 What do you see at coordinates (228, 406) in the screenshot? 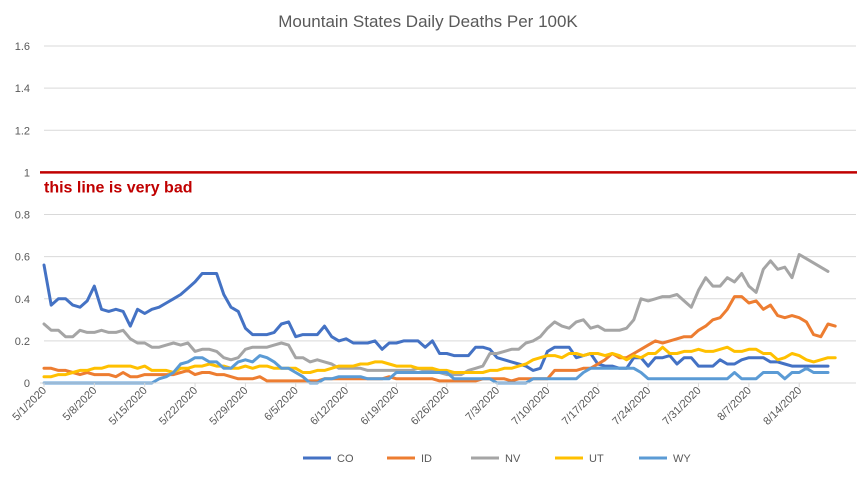
I see `x-tick-label: 5/29/2020` at bounding box center [228, 406].